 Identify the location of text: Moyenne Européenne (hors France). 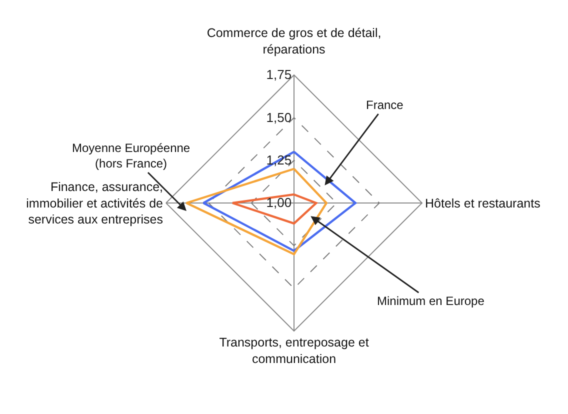
(131, 156).